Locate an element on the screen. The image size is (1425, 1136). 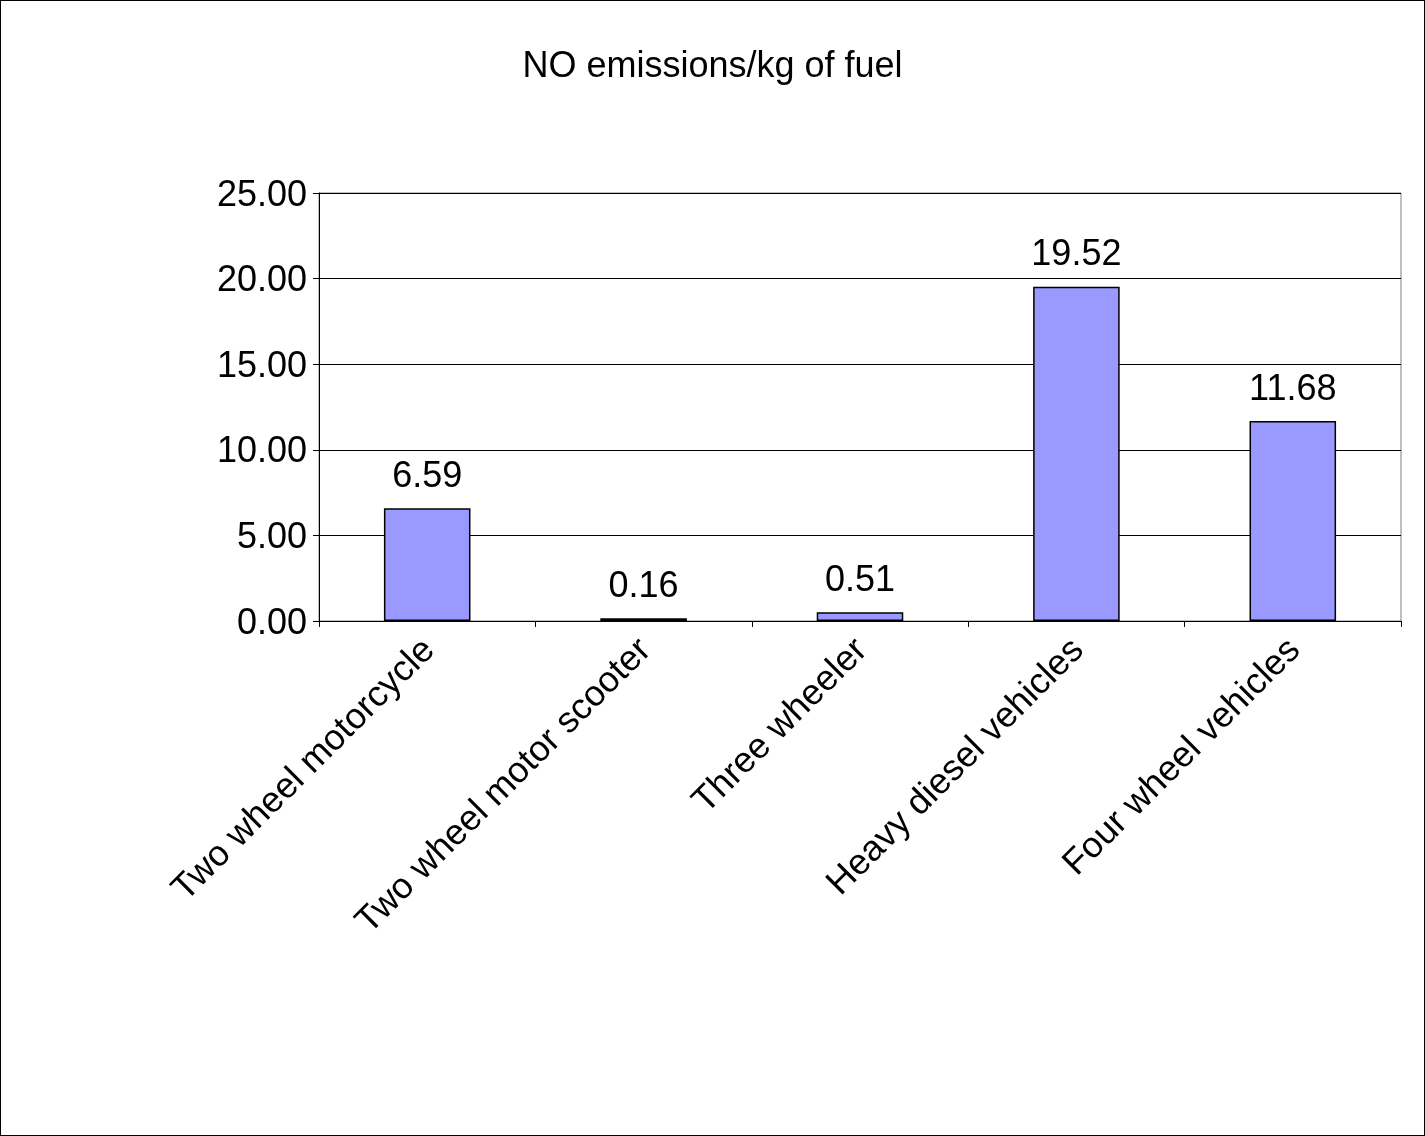
data-label: 19.52 is located at coordinates (1076, 253).